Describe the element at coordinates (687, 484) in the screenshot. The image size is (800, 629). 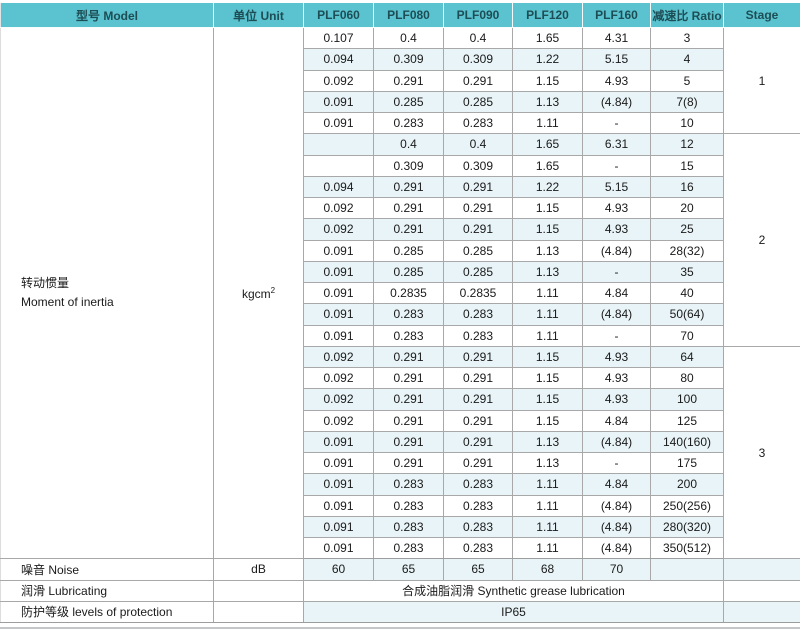
I see `ratio-cell: 200` at that location.